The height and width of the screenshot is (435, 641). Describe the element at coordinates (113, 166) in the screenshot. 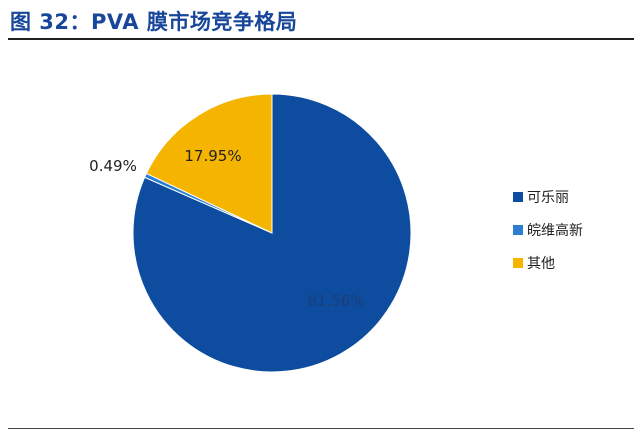

I see `data-label-wanwei: 0.49%` at that location.